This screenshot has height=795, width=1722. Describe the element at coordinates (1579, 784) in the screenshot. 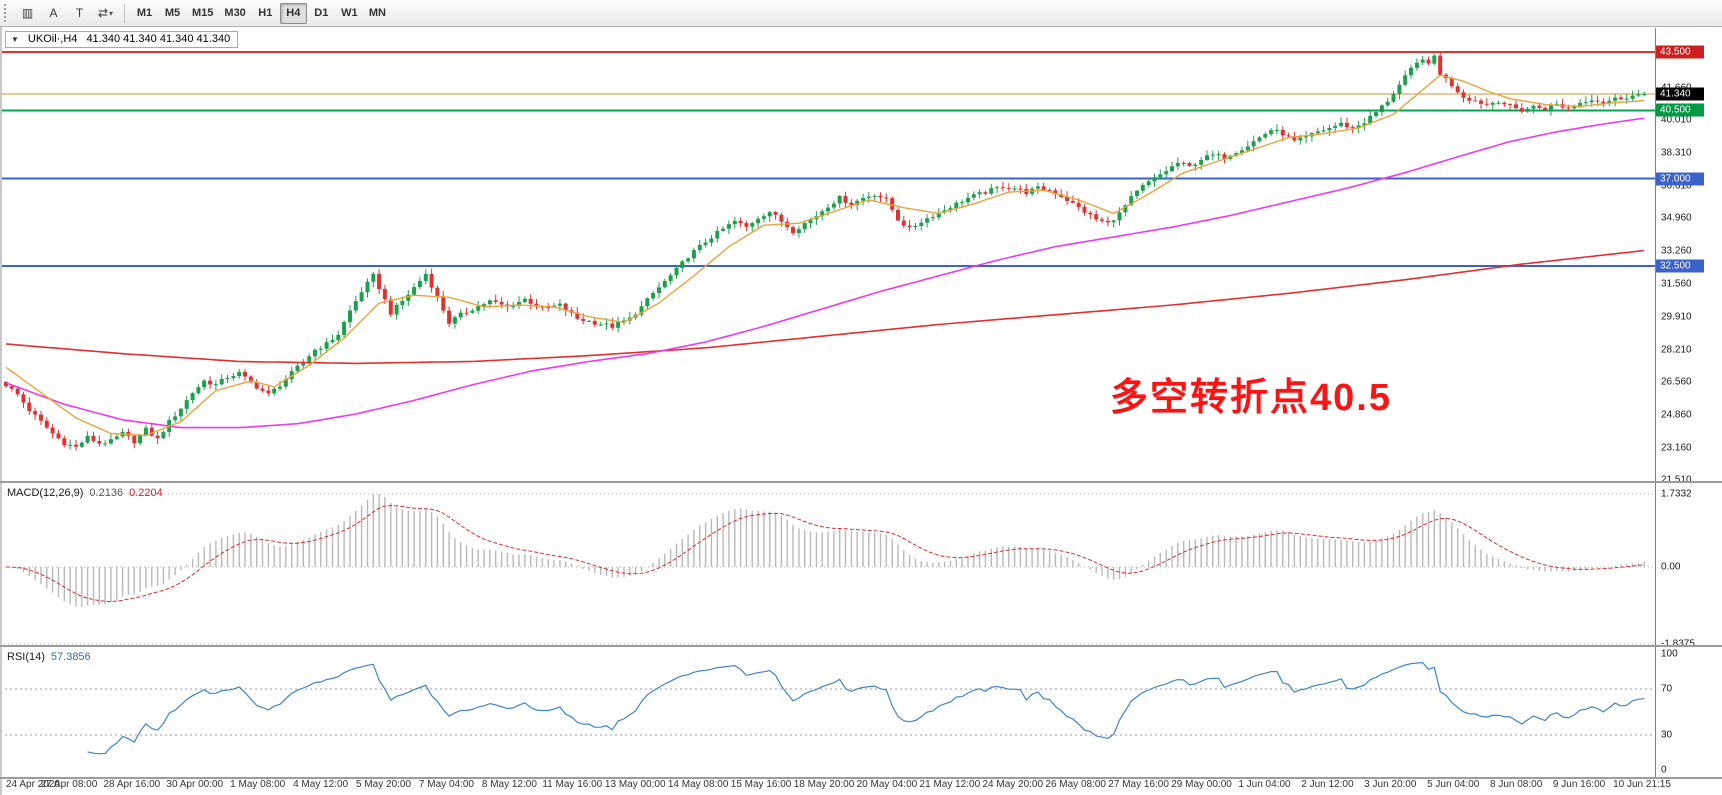

I see `time-axis-label: 9 Jun 16:00` at that location.